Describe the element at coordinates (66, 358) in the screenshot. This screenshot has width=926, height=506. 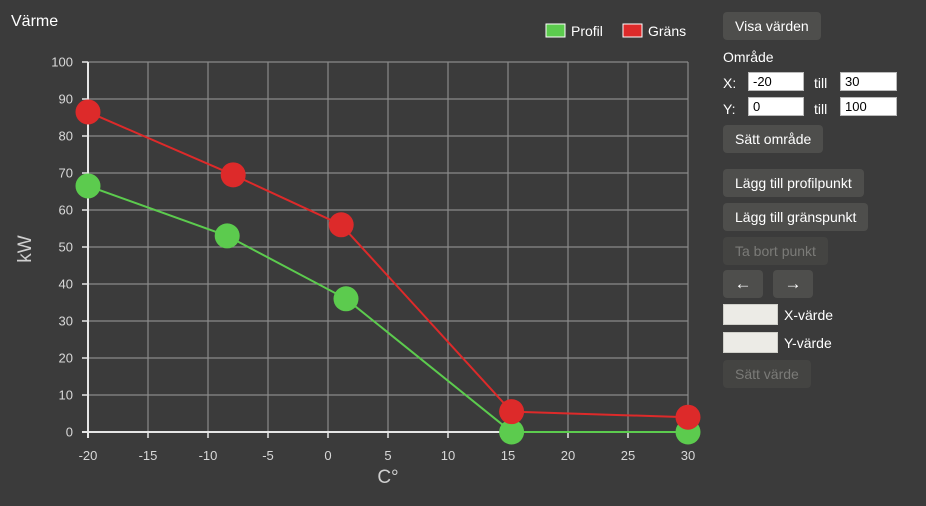
I see `y-tick-label: 20` at that location.